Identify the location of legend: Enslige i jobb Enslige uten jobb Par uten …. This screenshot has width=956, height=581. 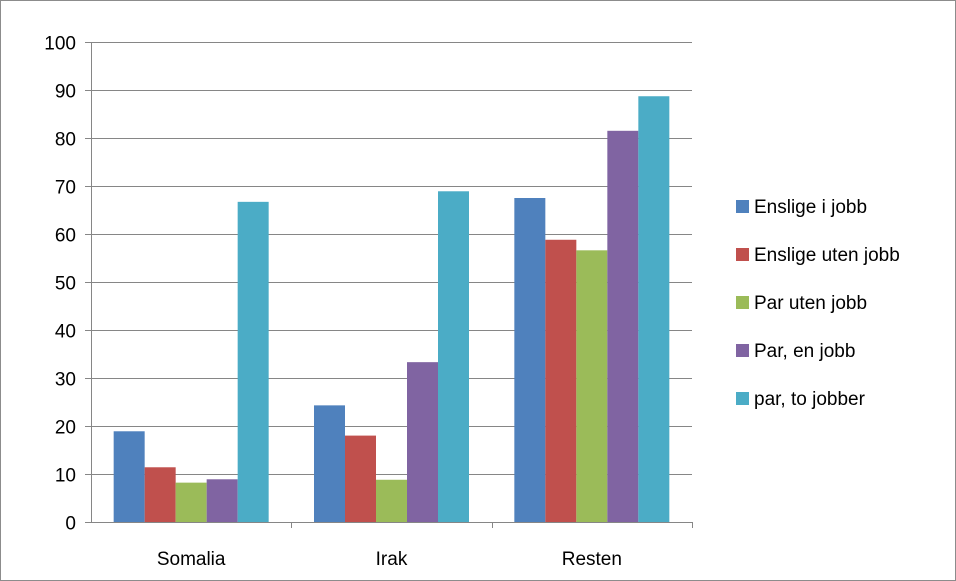
(818, 303).